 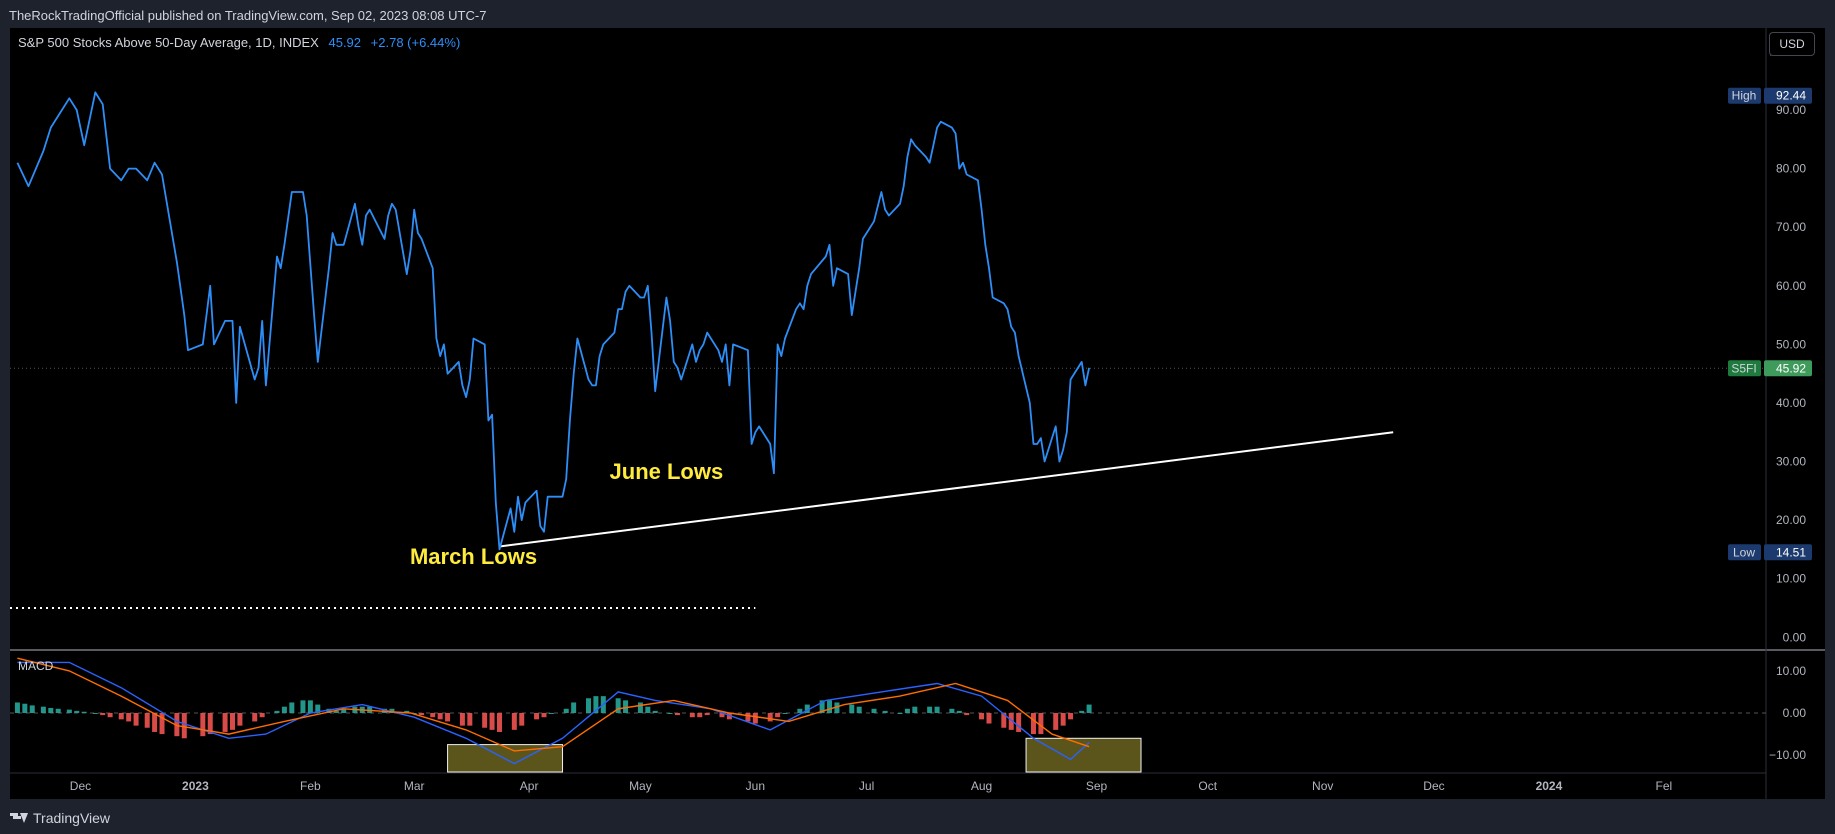 I want to click on last-marker-tag-bg, so click(x=1744, y=368).